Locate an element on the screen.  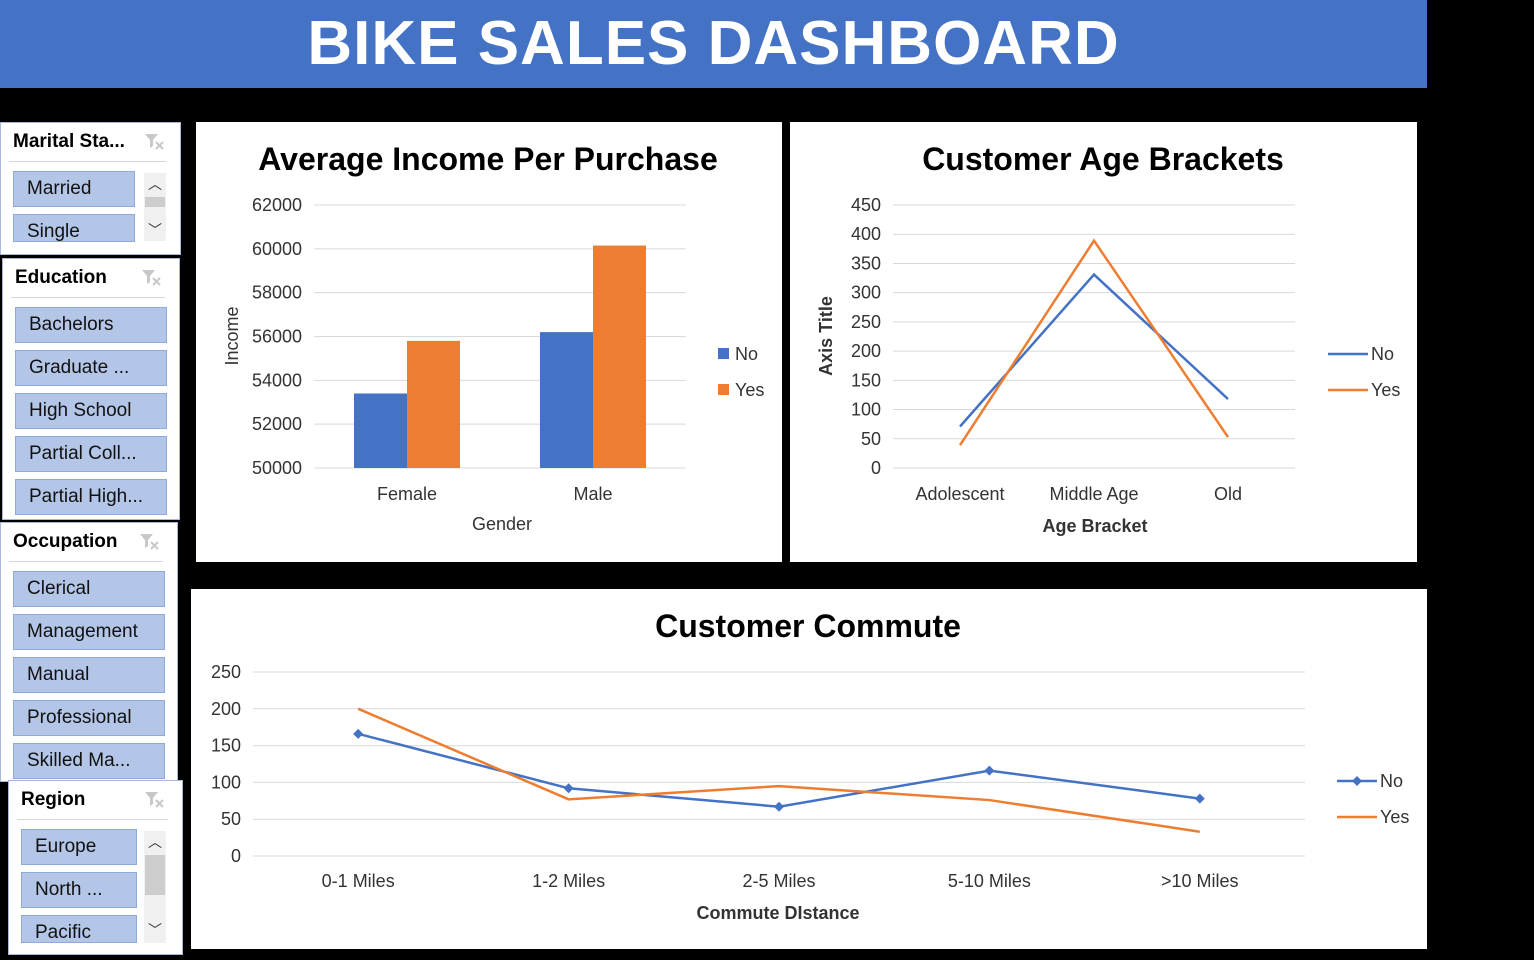
legend-marker is located at coordinates (1357, 781).